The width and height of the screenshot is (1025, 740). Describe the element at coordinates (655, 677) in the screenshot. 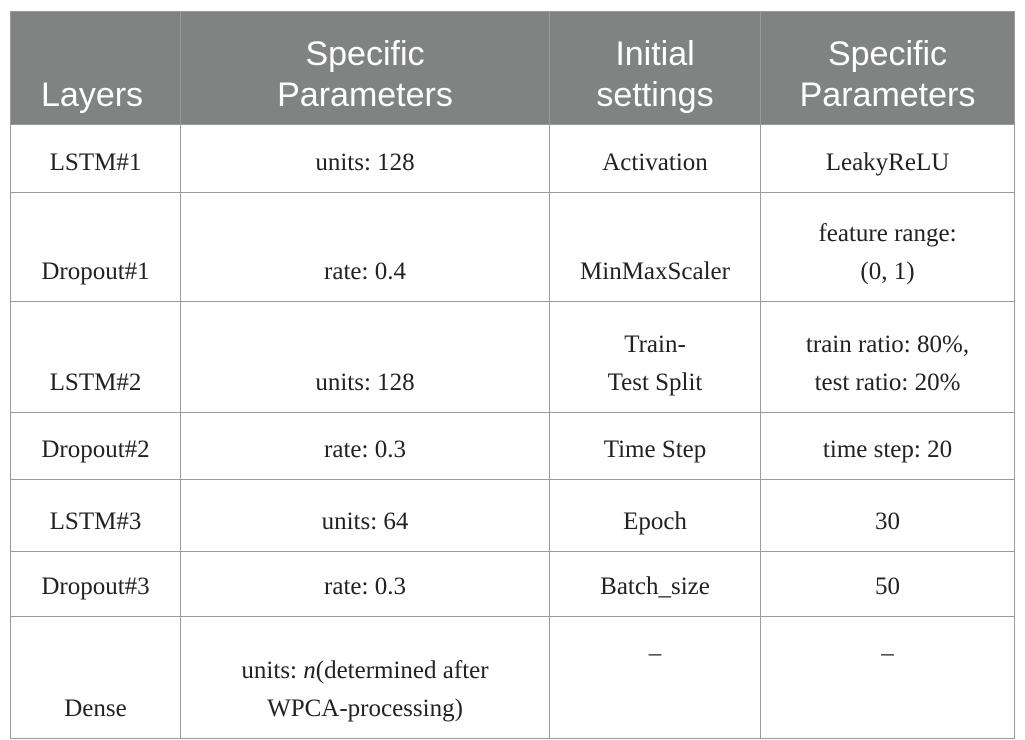

I see `cell-setting: –` at that location.